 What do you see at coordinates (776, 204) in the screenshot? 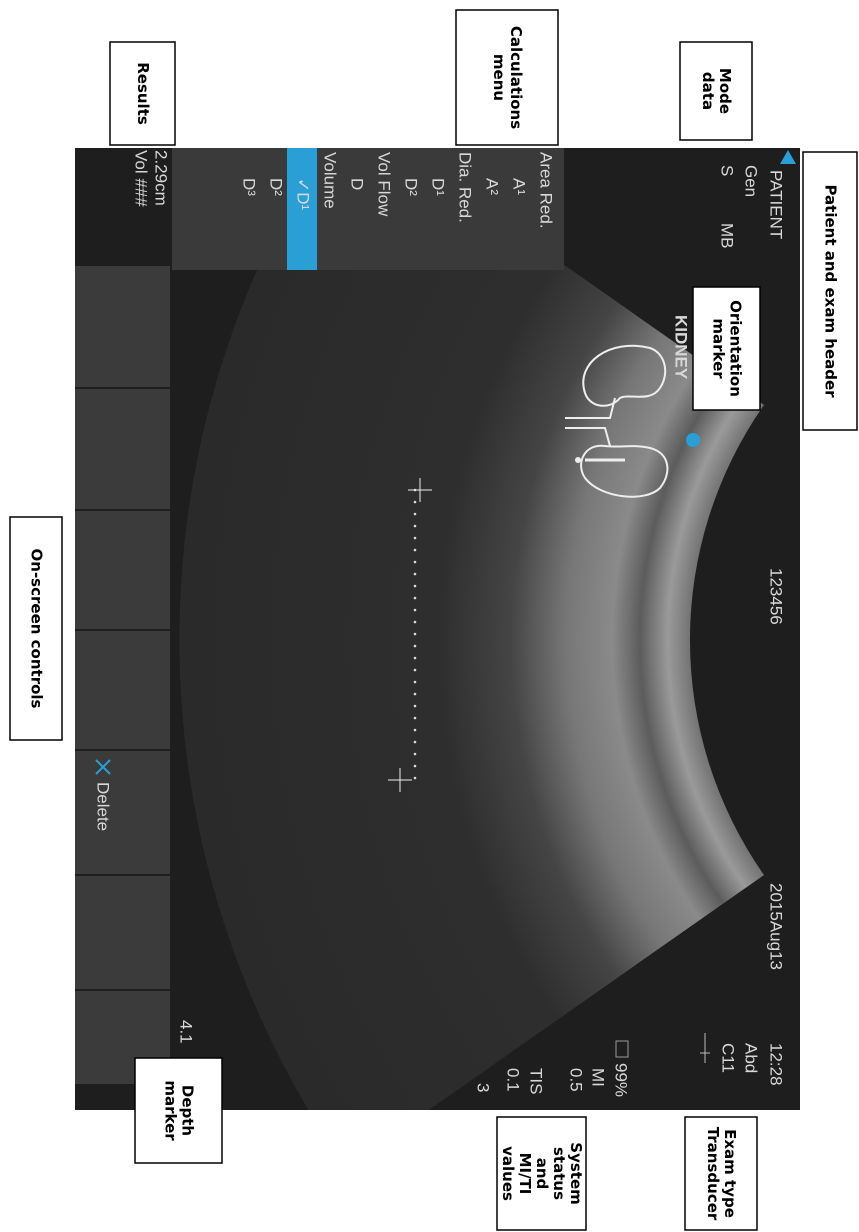
I see `patient-label: PATIENT` at bounding box center [776, 204].